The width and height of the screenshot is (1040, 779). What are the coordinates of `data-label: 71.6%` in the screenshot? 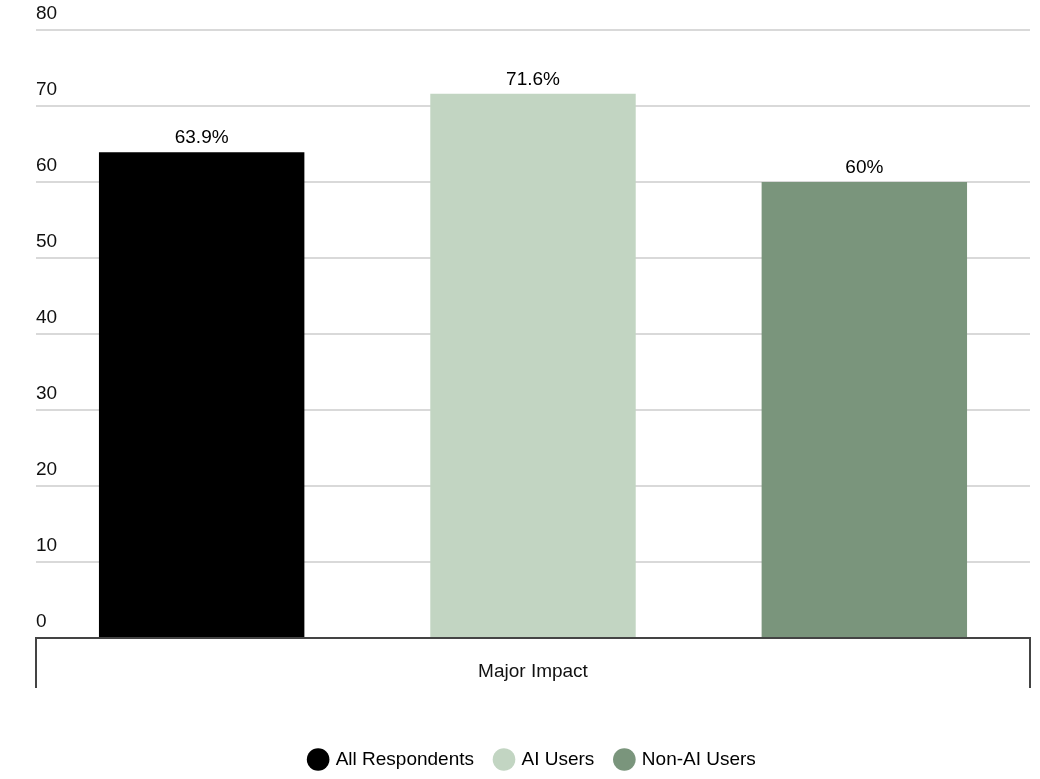 It's located at (533, 78).